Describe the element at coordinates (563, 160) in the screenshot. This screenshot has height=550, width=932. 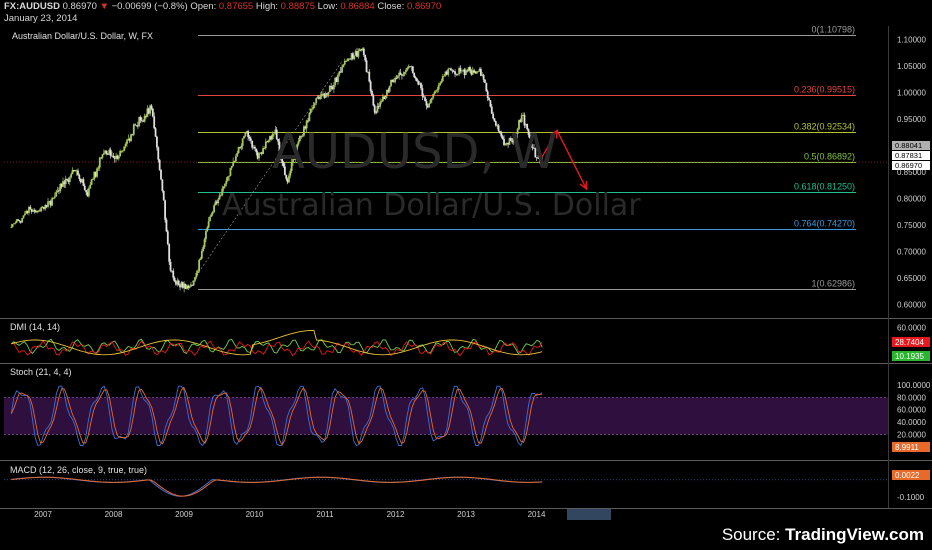
I see `projection-arrow` at that location.